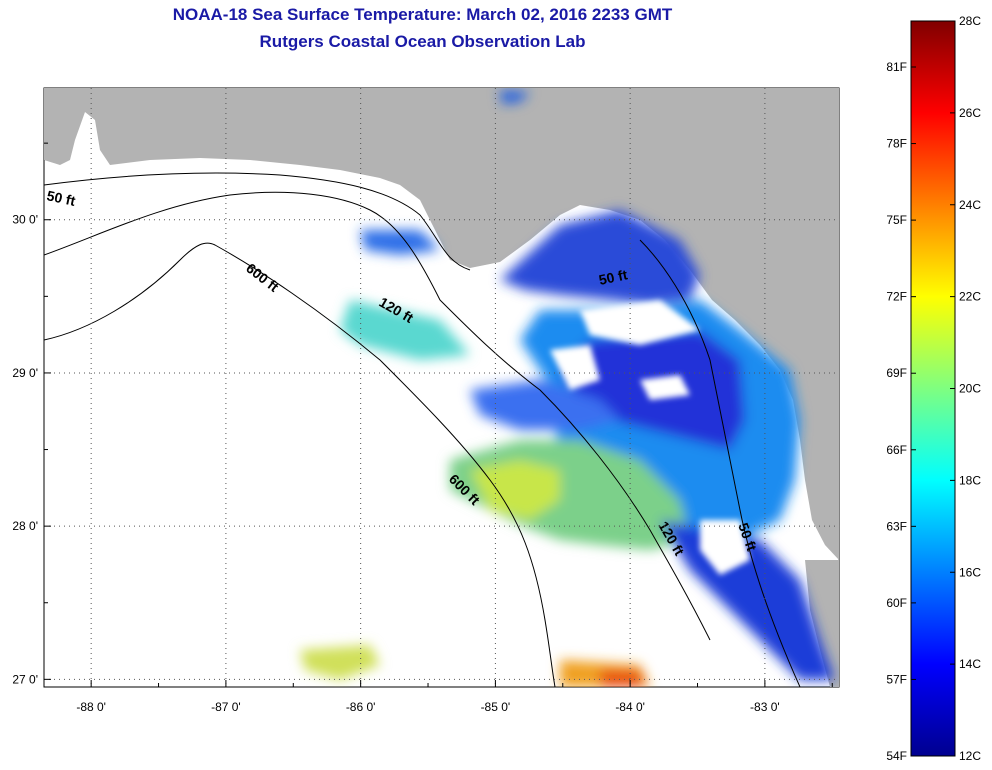 The image size is (992, 770). Describe the element at coordinates (25, 220) in the screenshot. I see `lat-tick-label: 30 0'` at that location.